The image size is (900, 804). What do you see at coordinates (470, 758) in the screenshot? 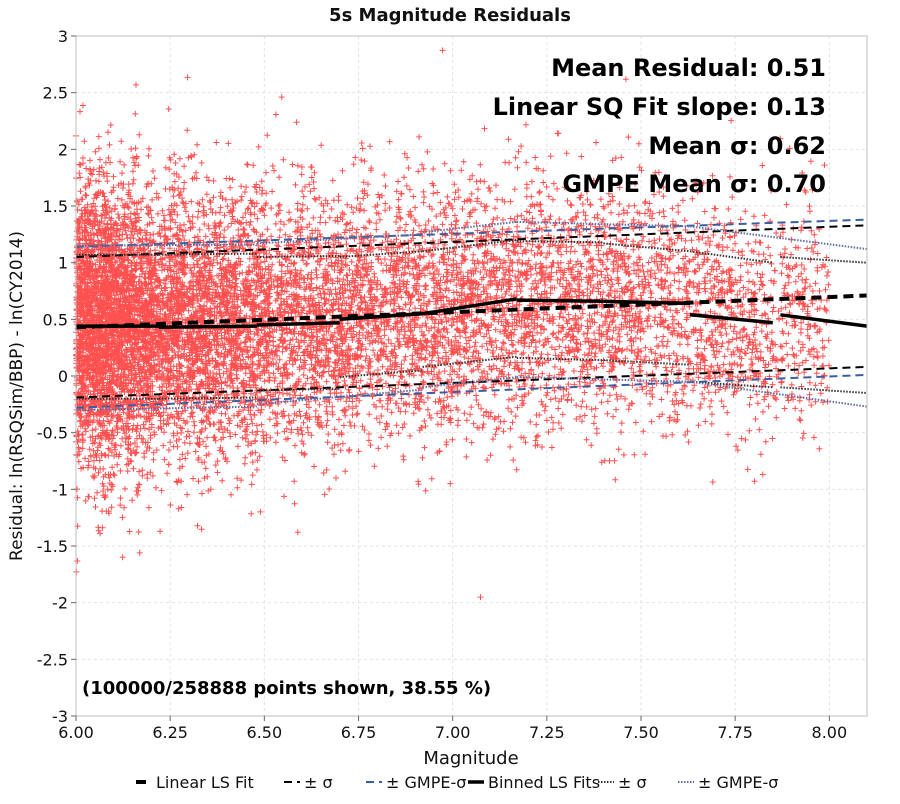
I see `x-axis-label: Magnitude` at bounding box center [470, 758].